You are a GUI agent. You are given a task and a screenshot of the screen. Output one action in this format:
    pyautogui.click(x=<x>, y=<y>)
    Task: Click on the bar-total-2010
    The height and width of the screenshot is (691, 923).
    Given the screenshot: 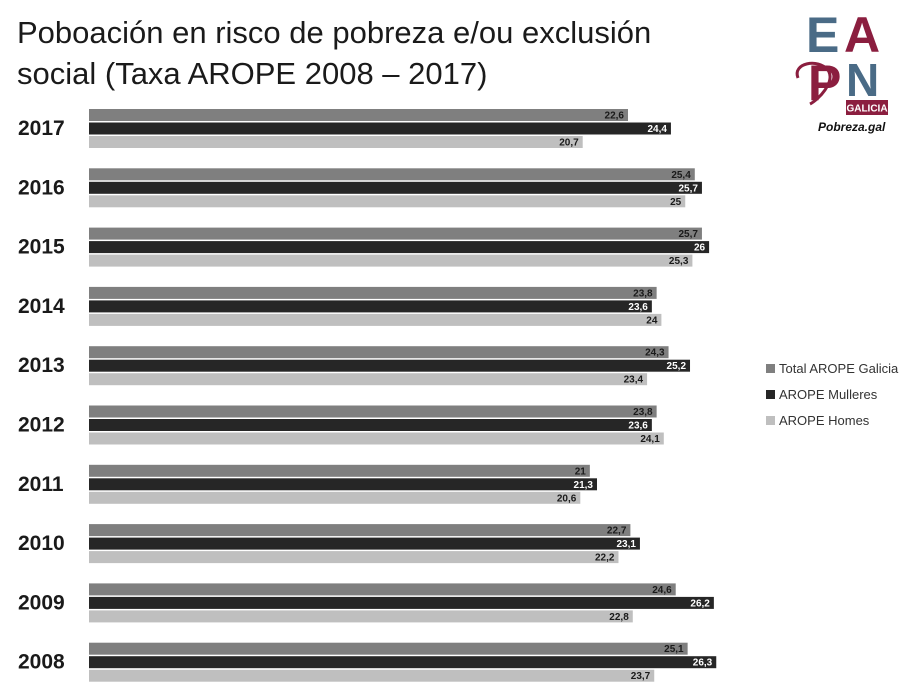 What is the action you would take?
    pyautogui.click(x=360, y=530)
    